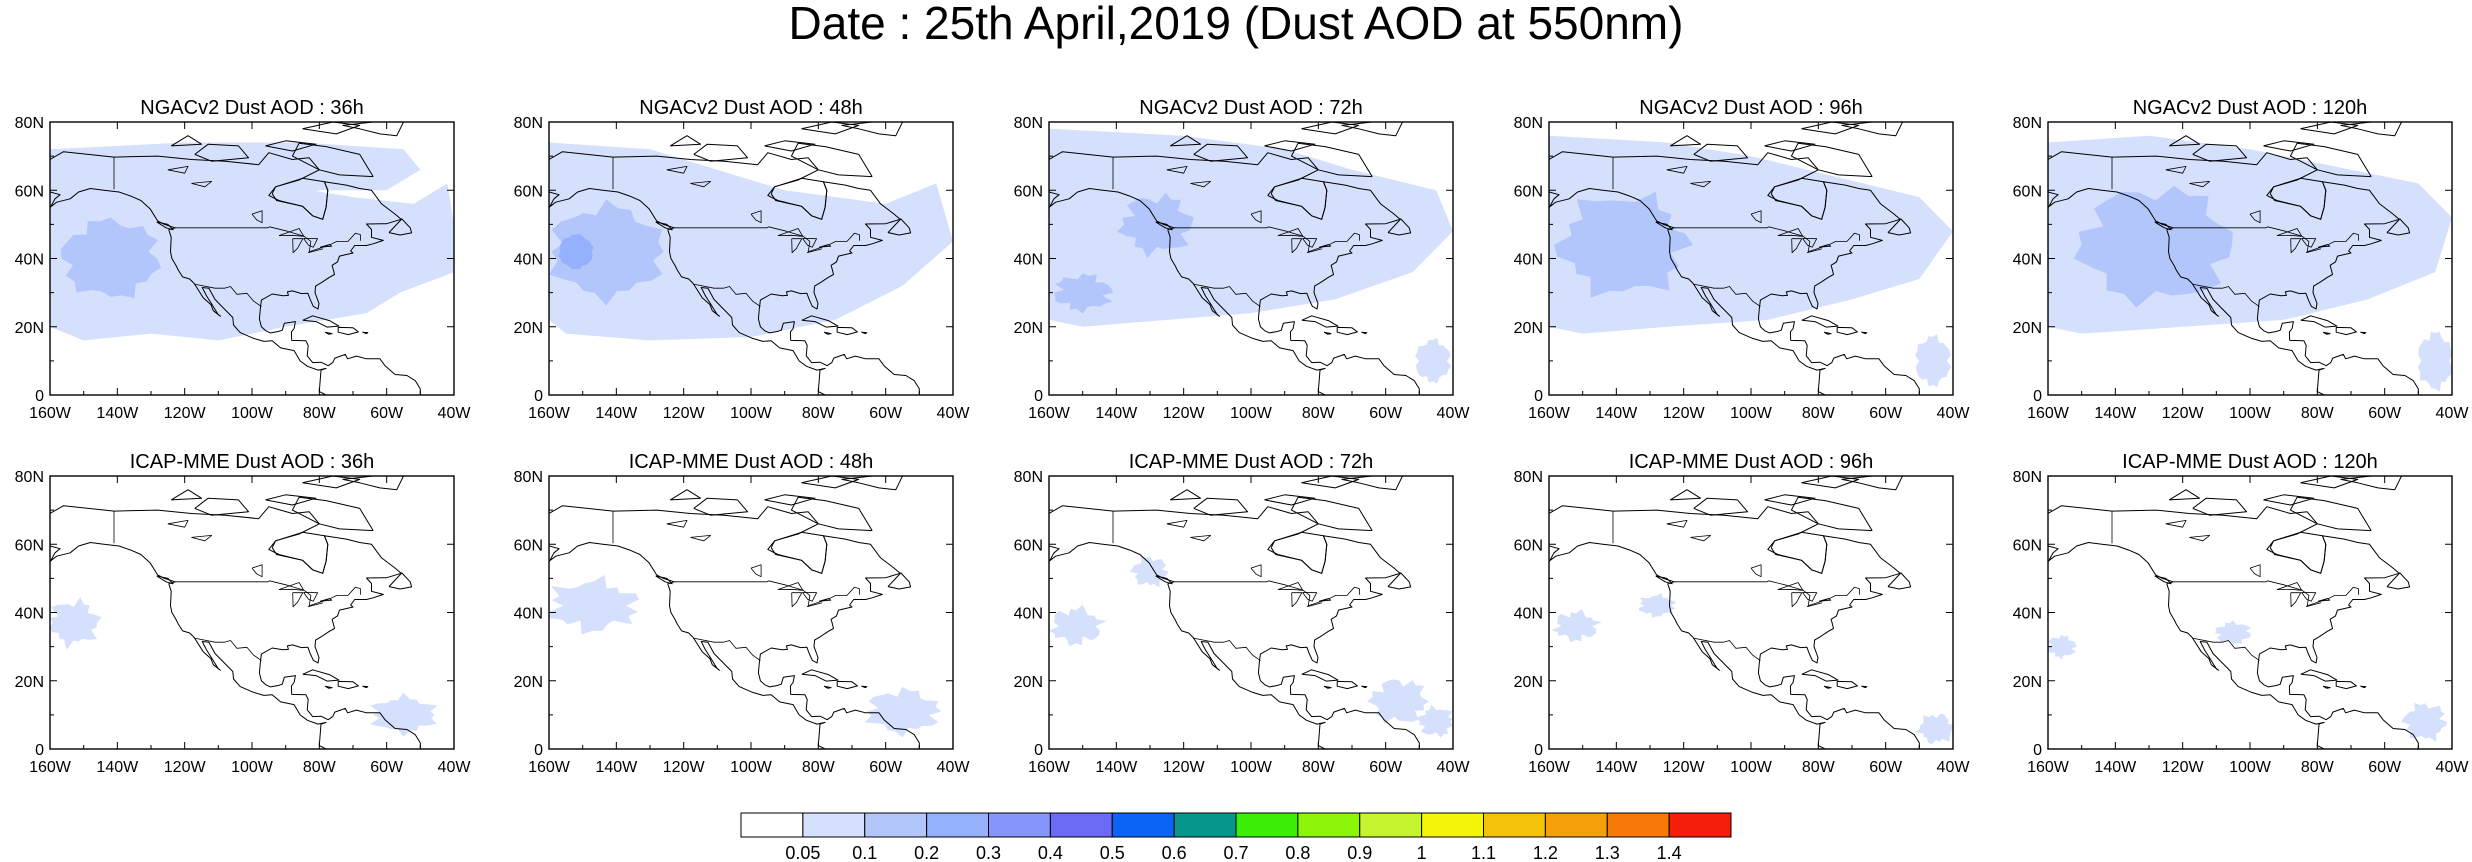  What do you see at coordinates (1669, 852) in the screenshot?
I see `colorbar-label: 1.4` at bounding box center [1669, 852].